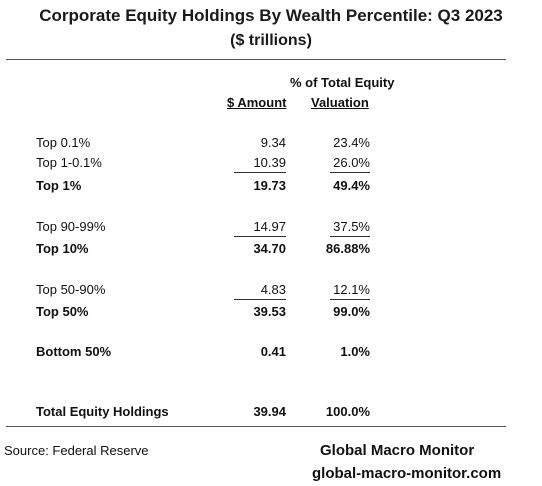 The height and width of the screenshot is (486, 542). What do you see at coordinates (407, 473) in the screenshot?
I see `brand-site: global-macro-monitor.com` at bounding box center [407, 473].